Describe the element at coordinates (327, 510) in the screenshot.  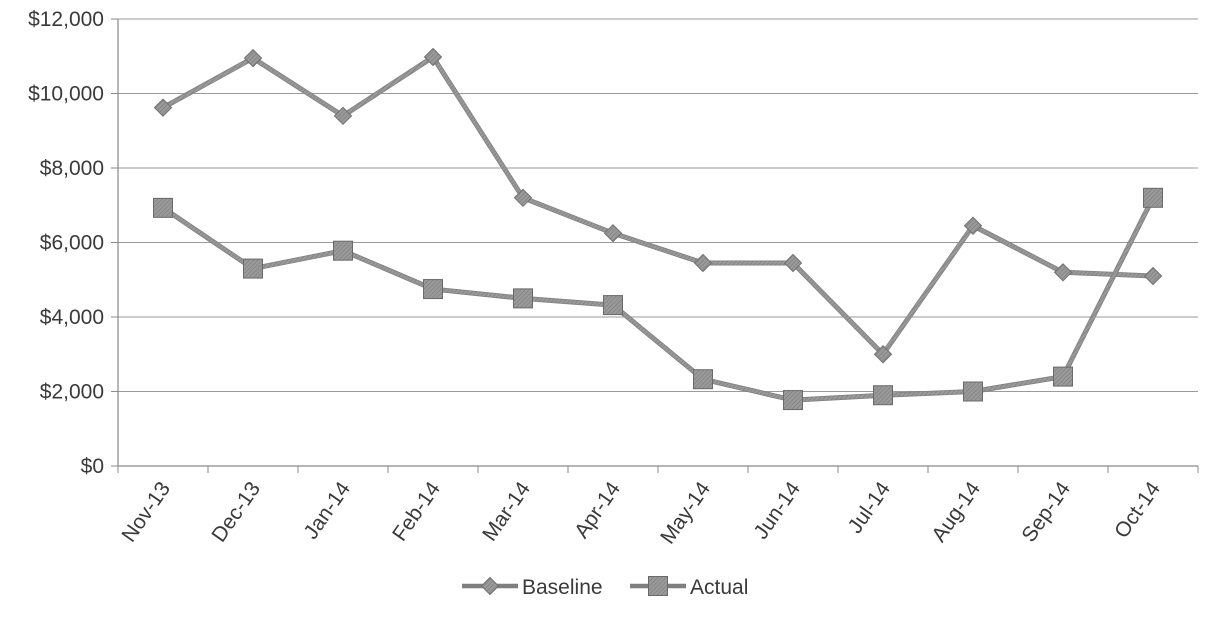
I see `x-tick-label: Jan-14` at that location.